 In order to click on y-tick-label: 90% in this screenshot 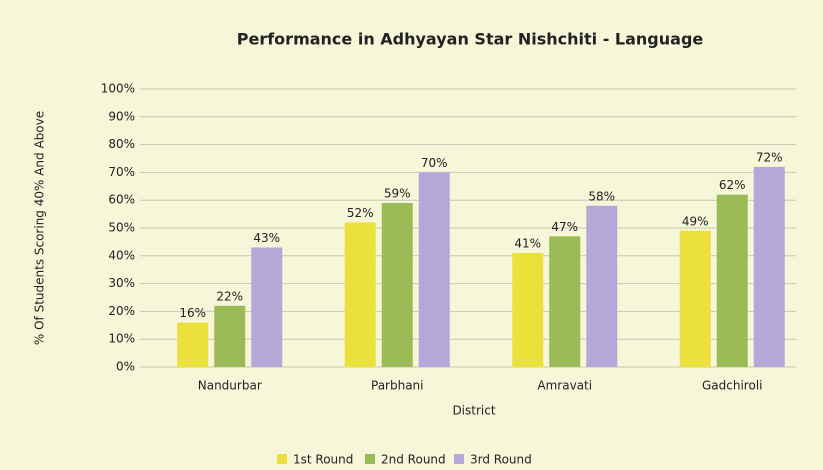, I will do `click(121, 116)`.